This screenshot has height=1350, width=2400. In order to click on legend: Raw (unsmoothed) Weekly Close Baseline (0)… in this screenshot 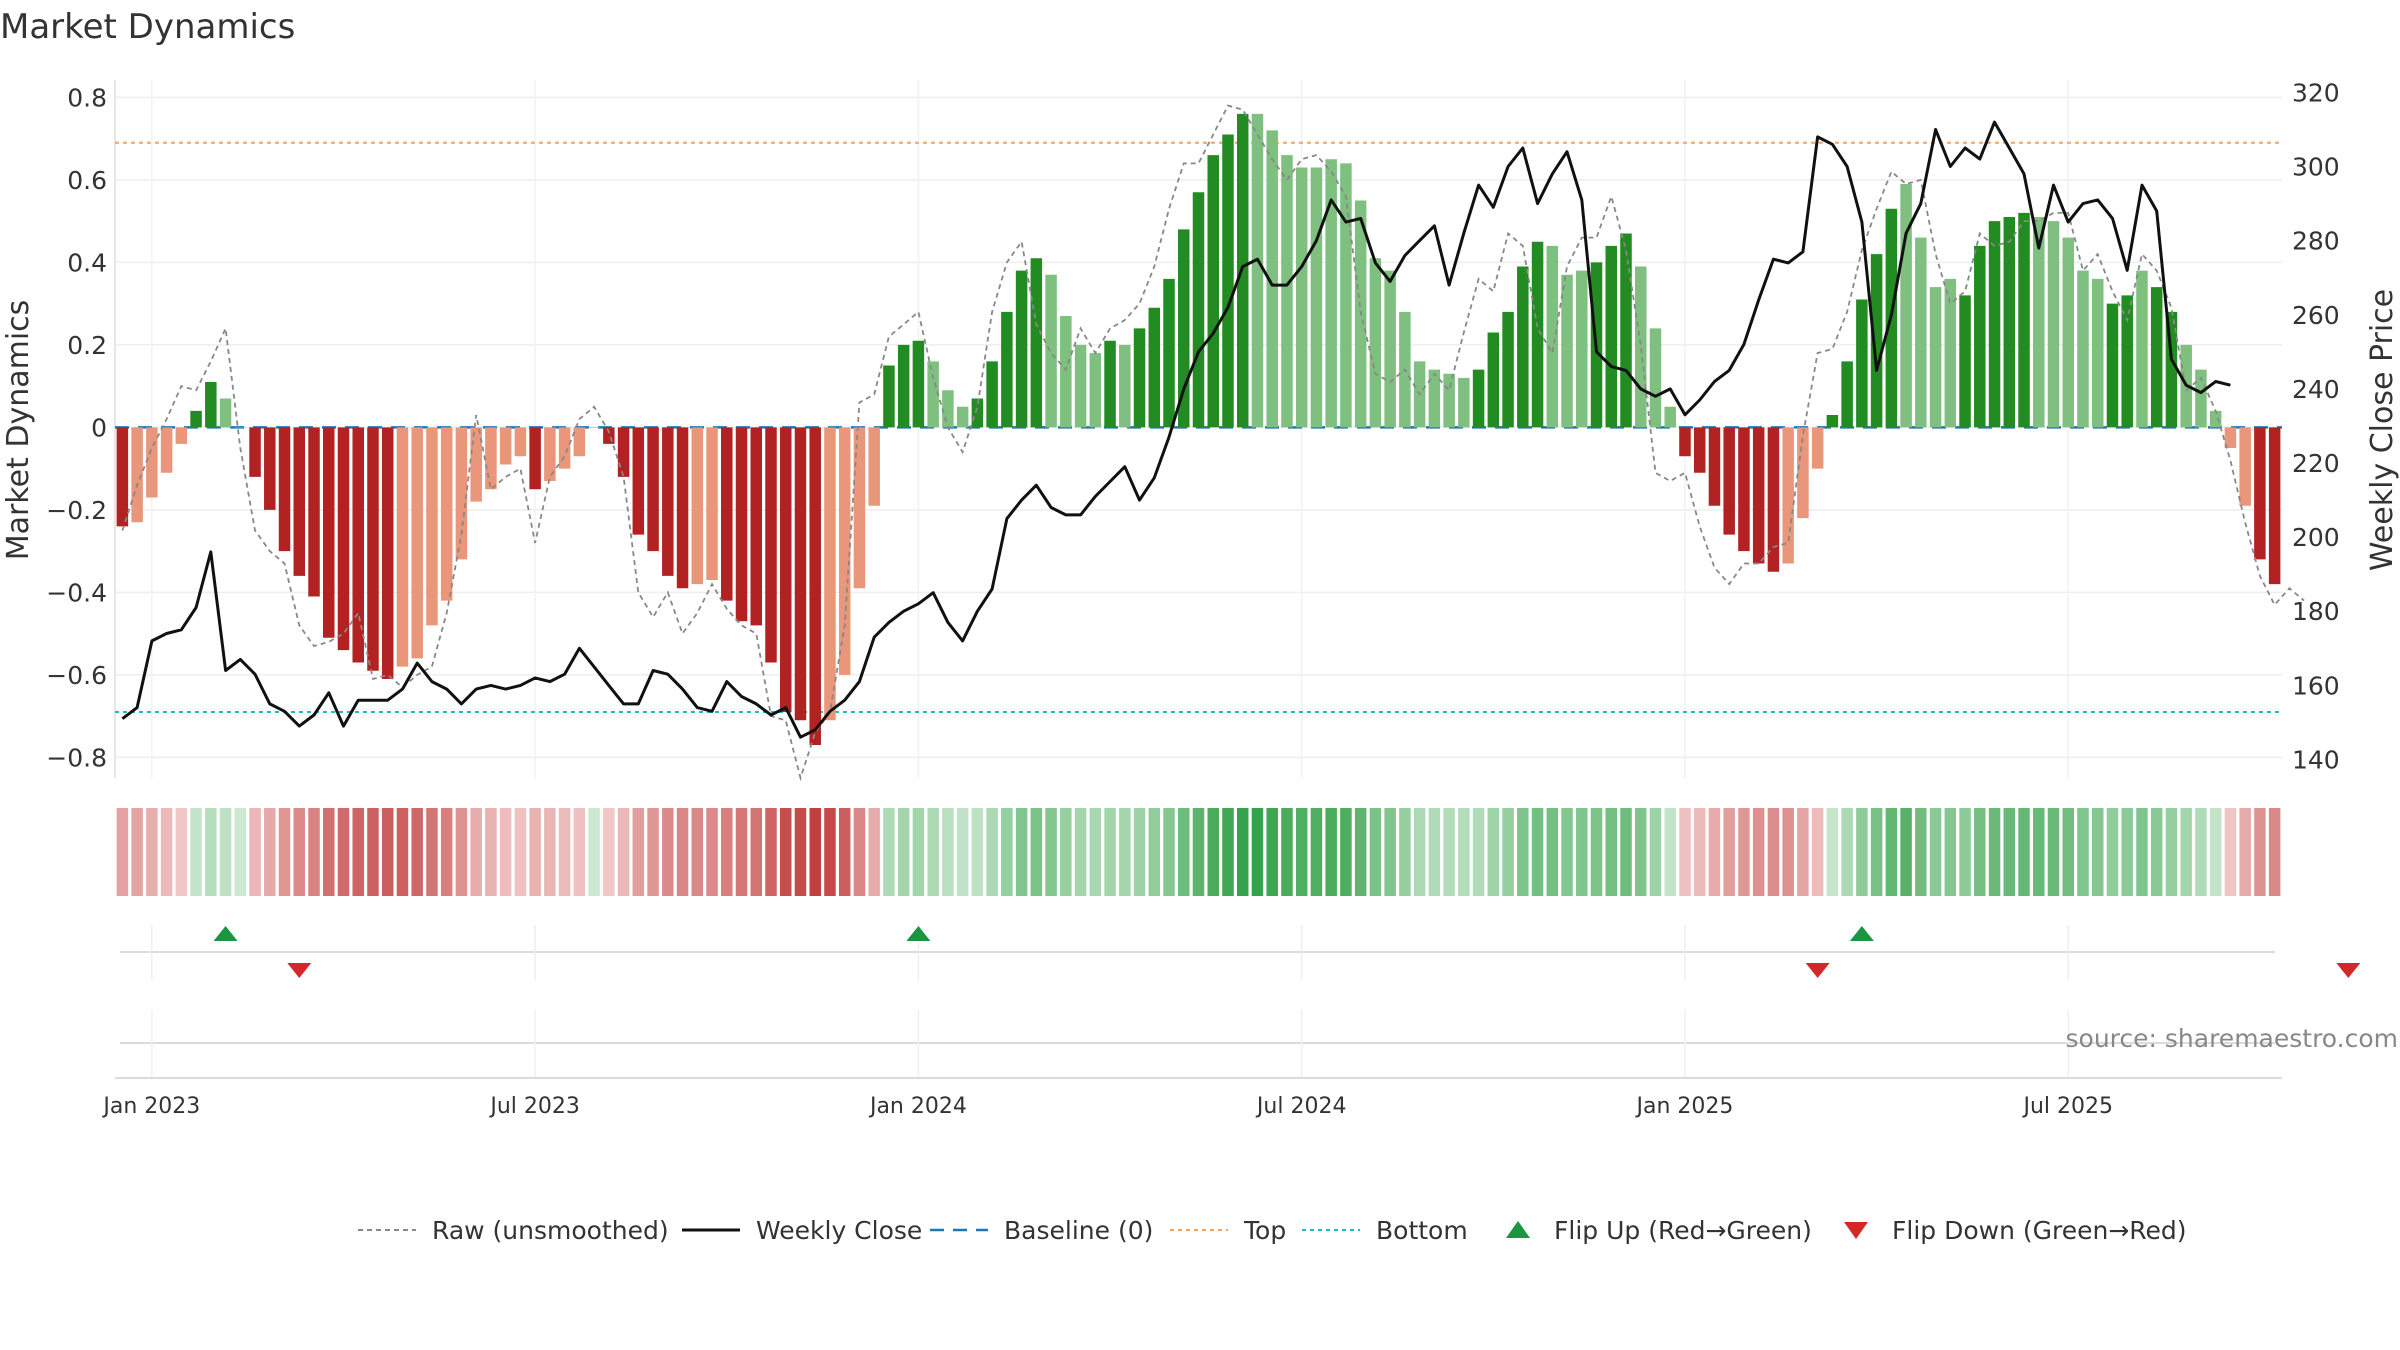, I will do `click(1272, 1230)`.